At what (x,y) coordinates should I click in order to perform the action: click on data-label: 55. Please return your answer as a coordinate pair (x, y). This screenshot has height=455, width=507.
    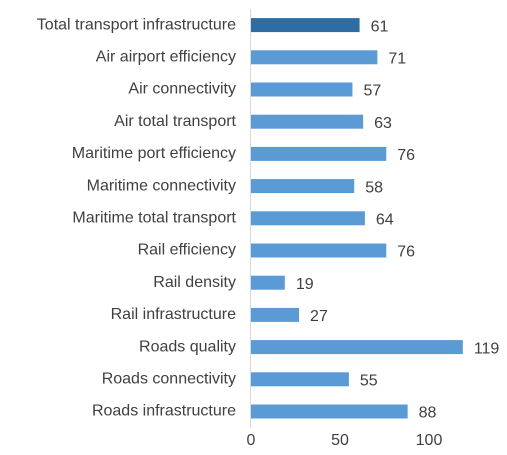
    Looking at the image, I should click on (369, 381).